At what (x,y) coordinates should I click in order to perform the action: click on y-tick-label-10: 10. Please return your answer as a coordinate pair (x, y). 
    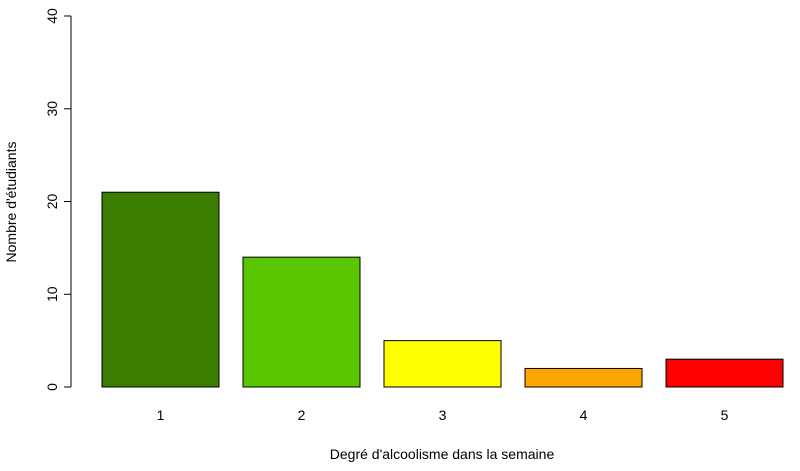
    Looking at the image, I should click on (52, 294).